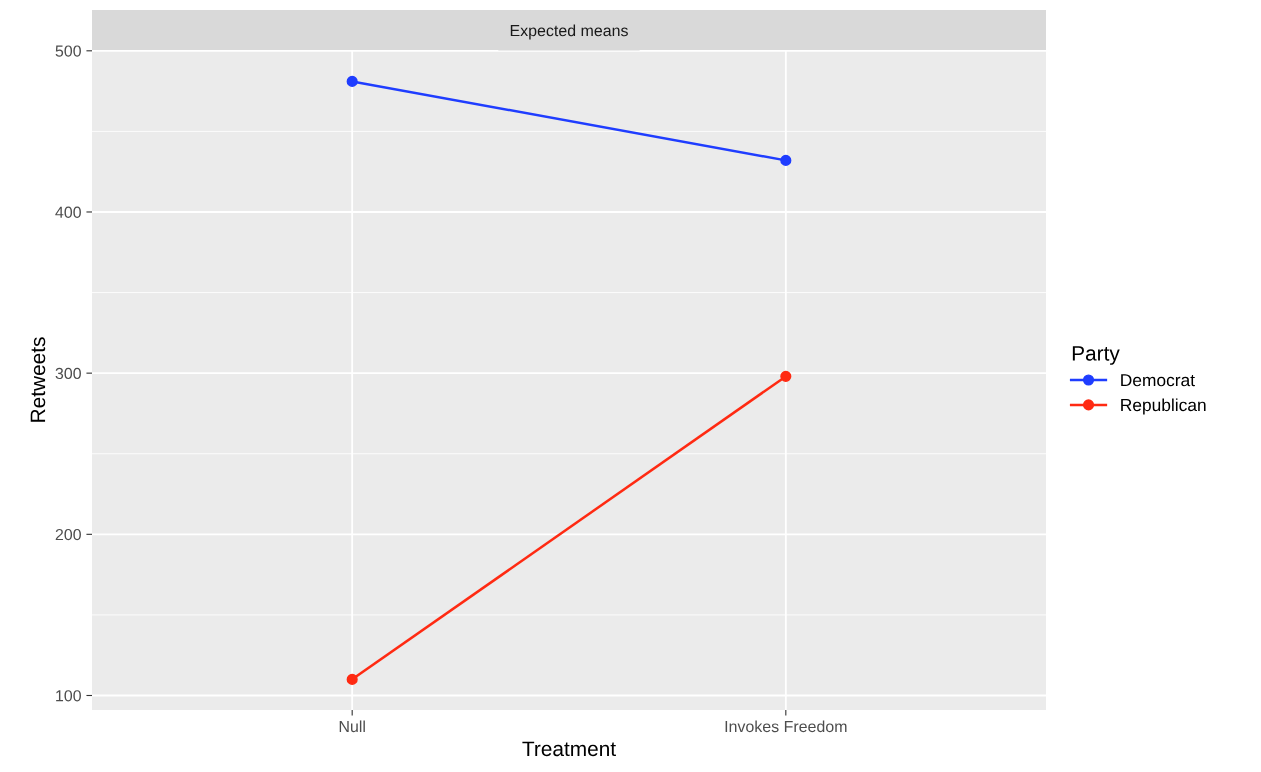  What do you see at coordinates (569, 749) in the screenshot?
I see `x-axis-title: Treatment` at bounding box center [569, 749].